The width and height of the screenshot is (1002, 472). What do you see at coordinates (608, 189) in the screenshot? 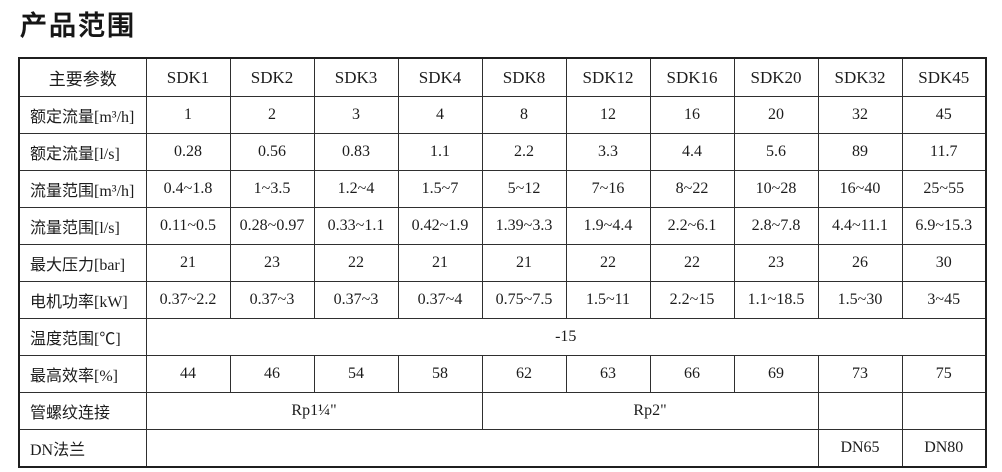
I see `value-cell: 7~16` at bounding box center [608, 189].